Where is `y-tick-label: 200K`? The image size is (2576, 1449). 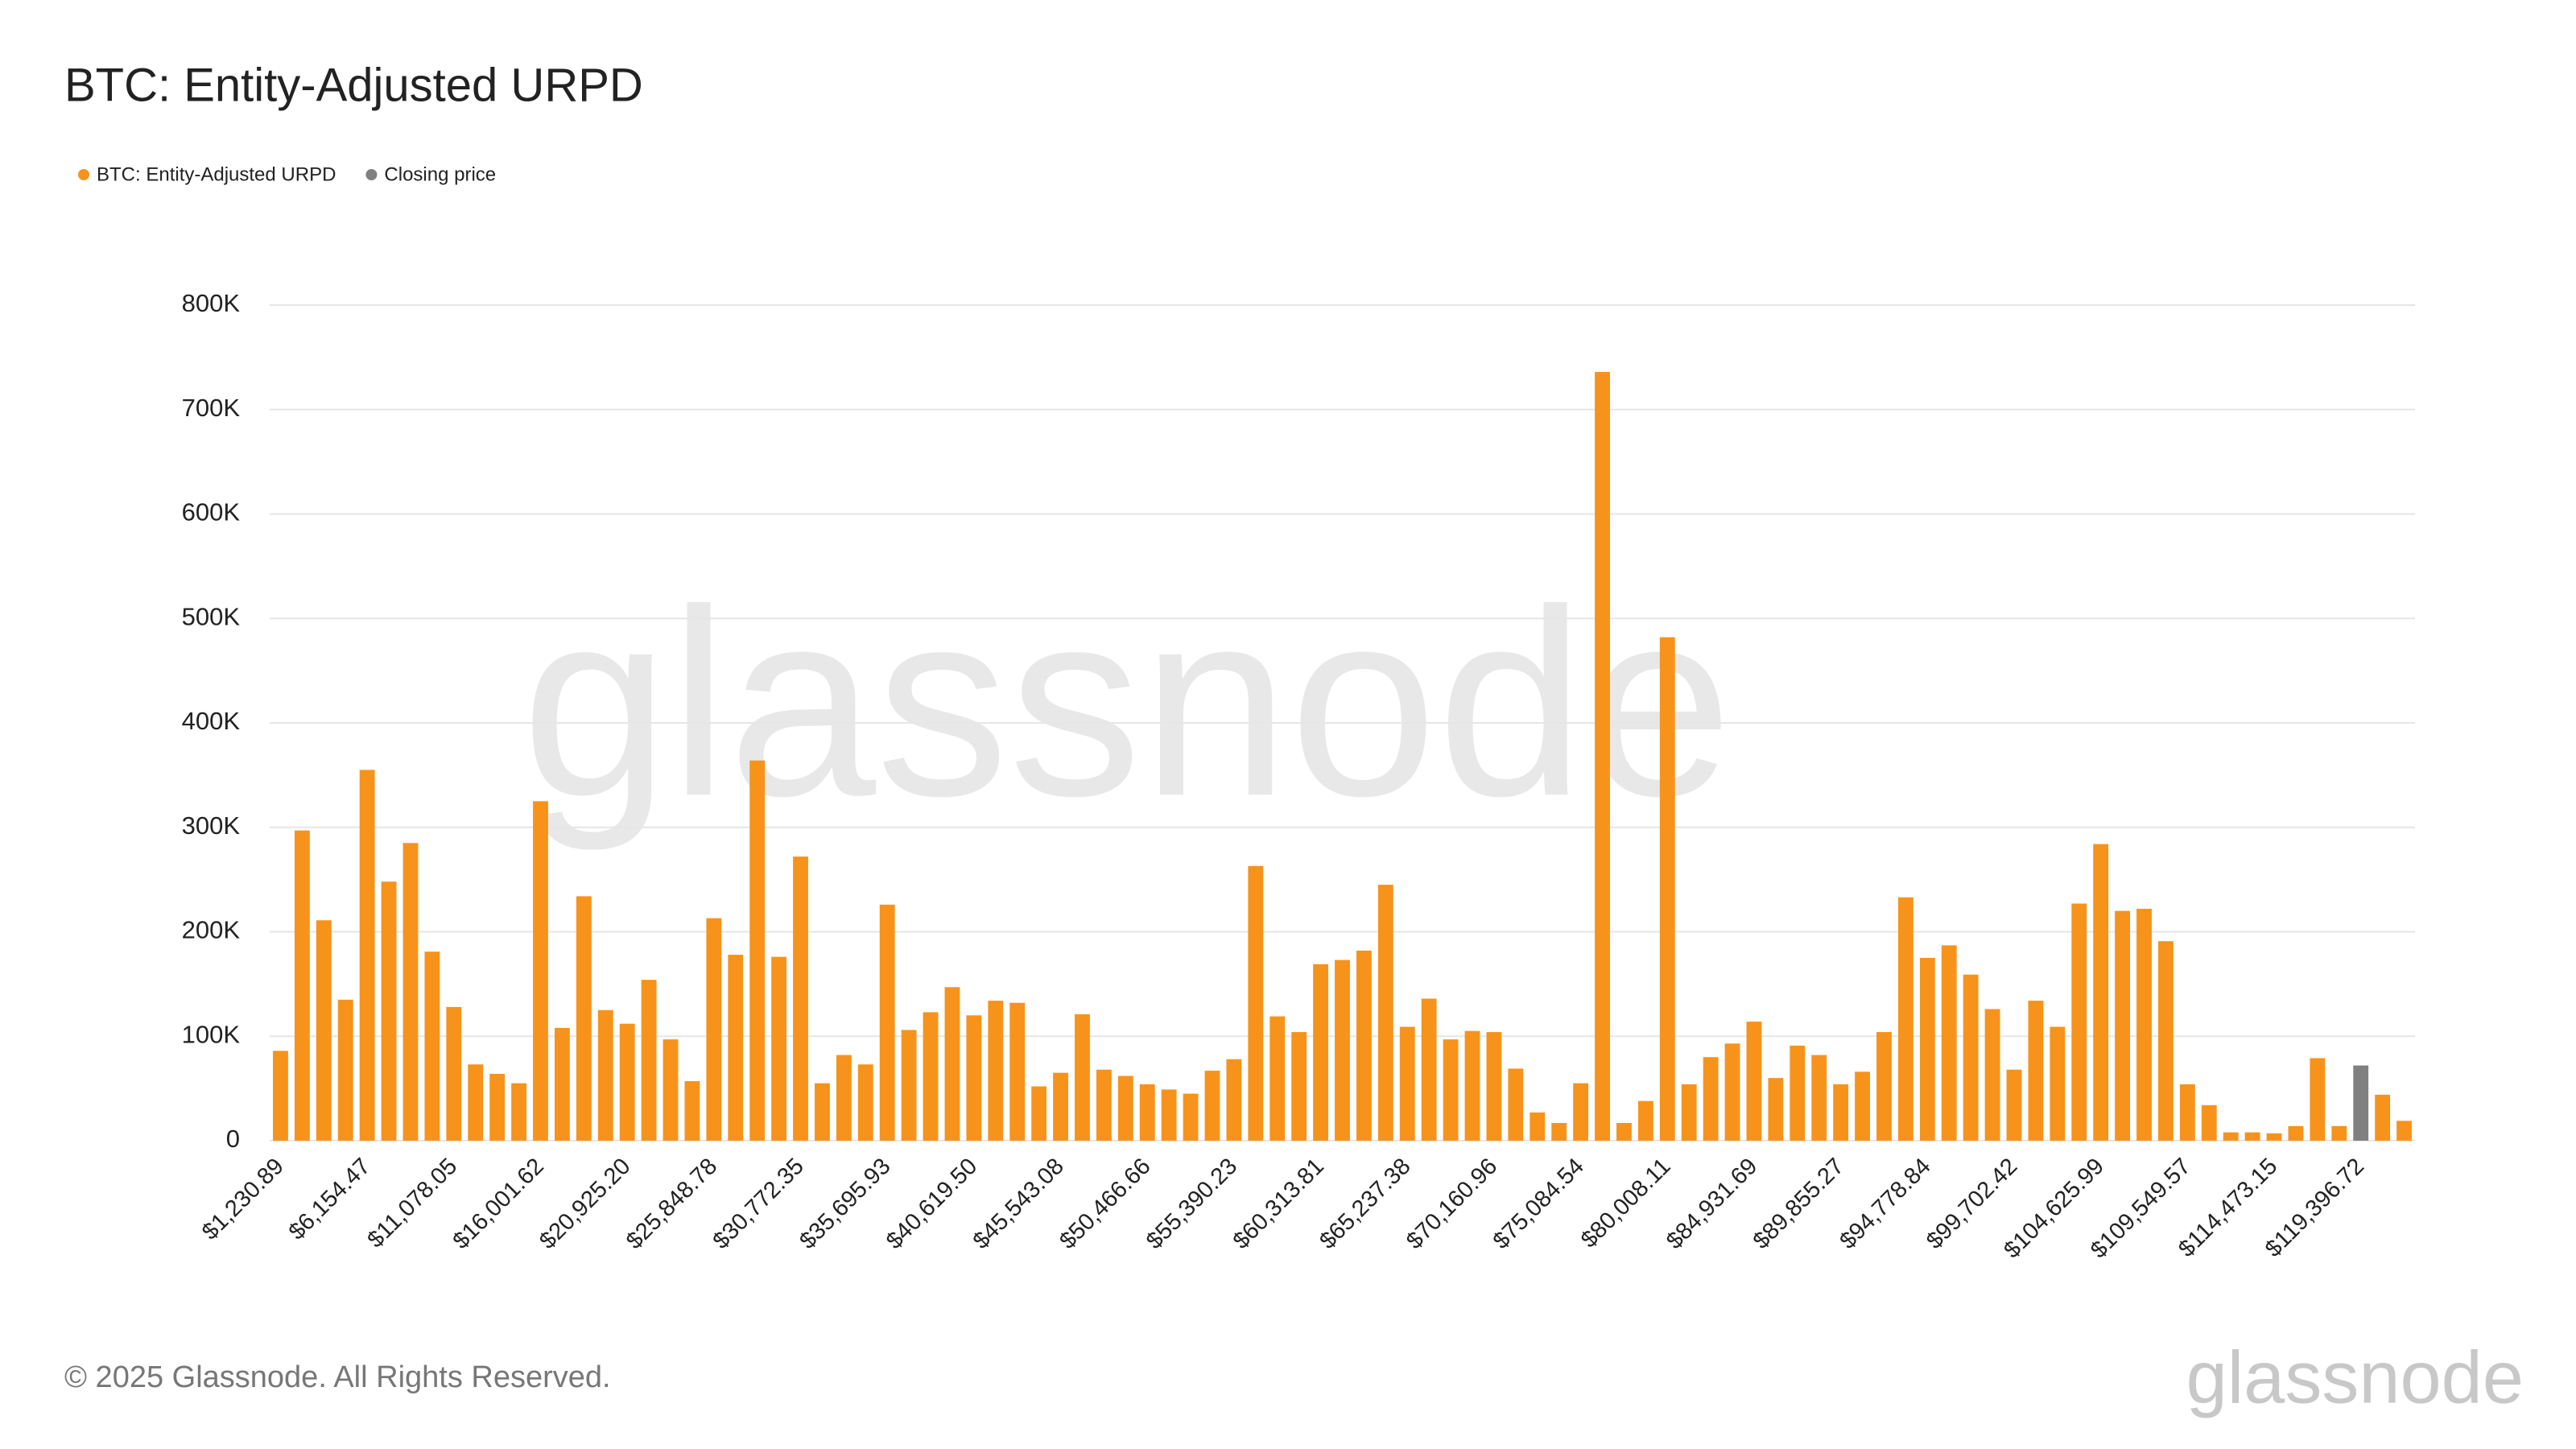 y-tick-label: 200K is located at coordinates (211, 930).